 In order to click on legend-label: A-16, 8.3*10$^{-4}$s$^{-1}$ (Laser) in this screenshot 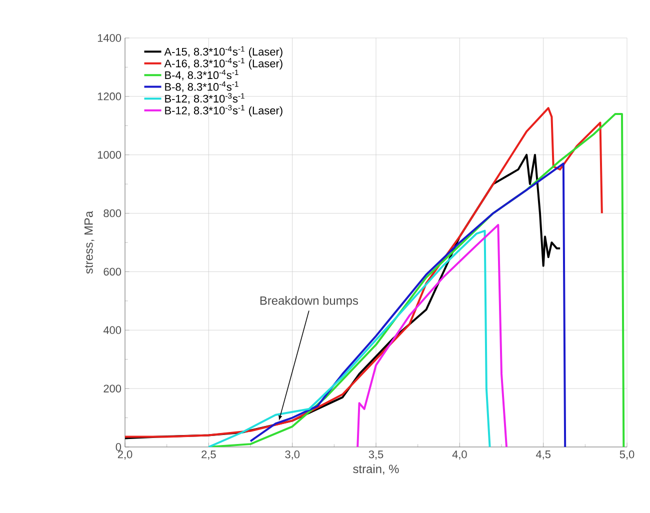, I will do `click(223, 64)`.